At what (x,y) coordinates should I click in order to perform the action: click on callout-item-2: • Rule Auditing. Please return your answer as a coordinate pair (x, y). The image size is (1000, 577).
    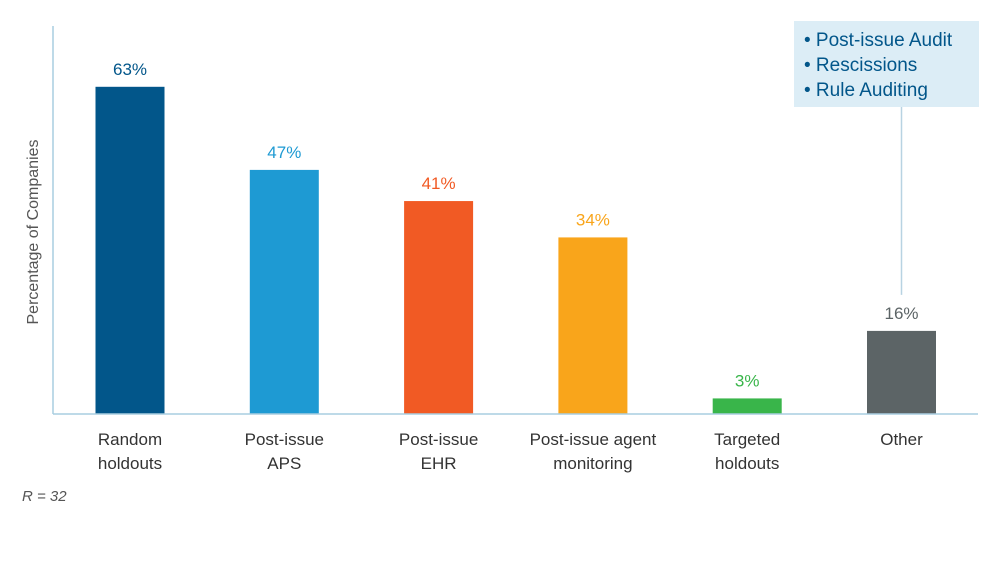
    Looking at the image, I should click on (866, 90).